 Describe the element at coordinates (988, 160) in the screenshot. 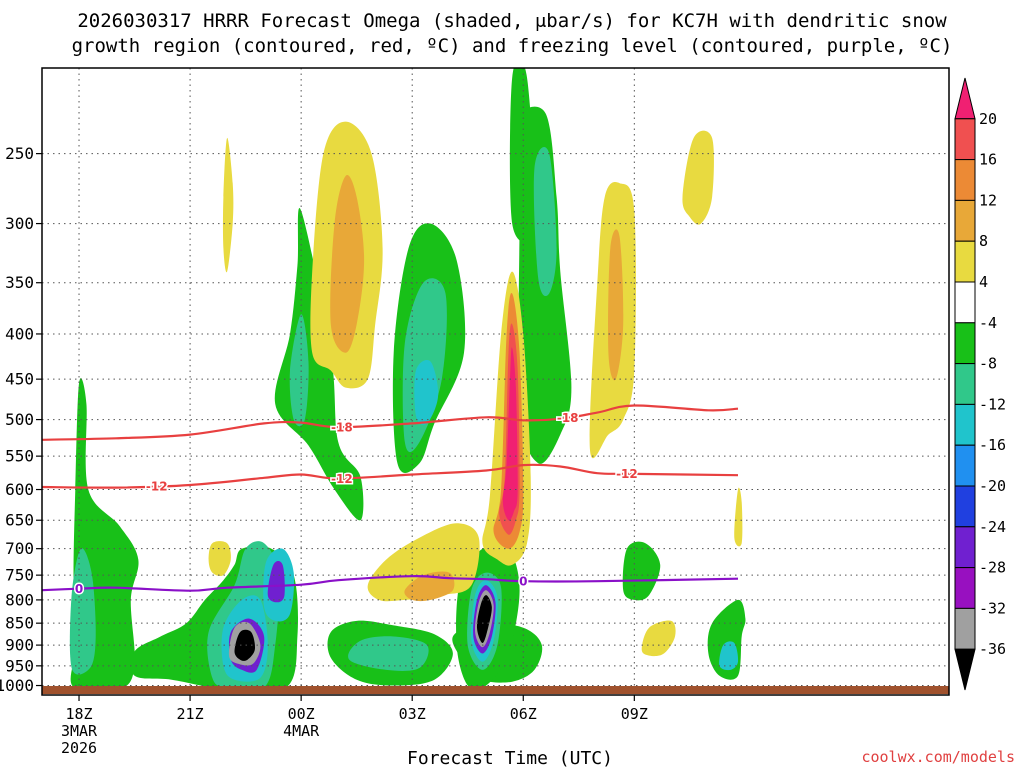

I see `colorbar-label-1: 16` at that location.